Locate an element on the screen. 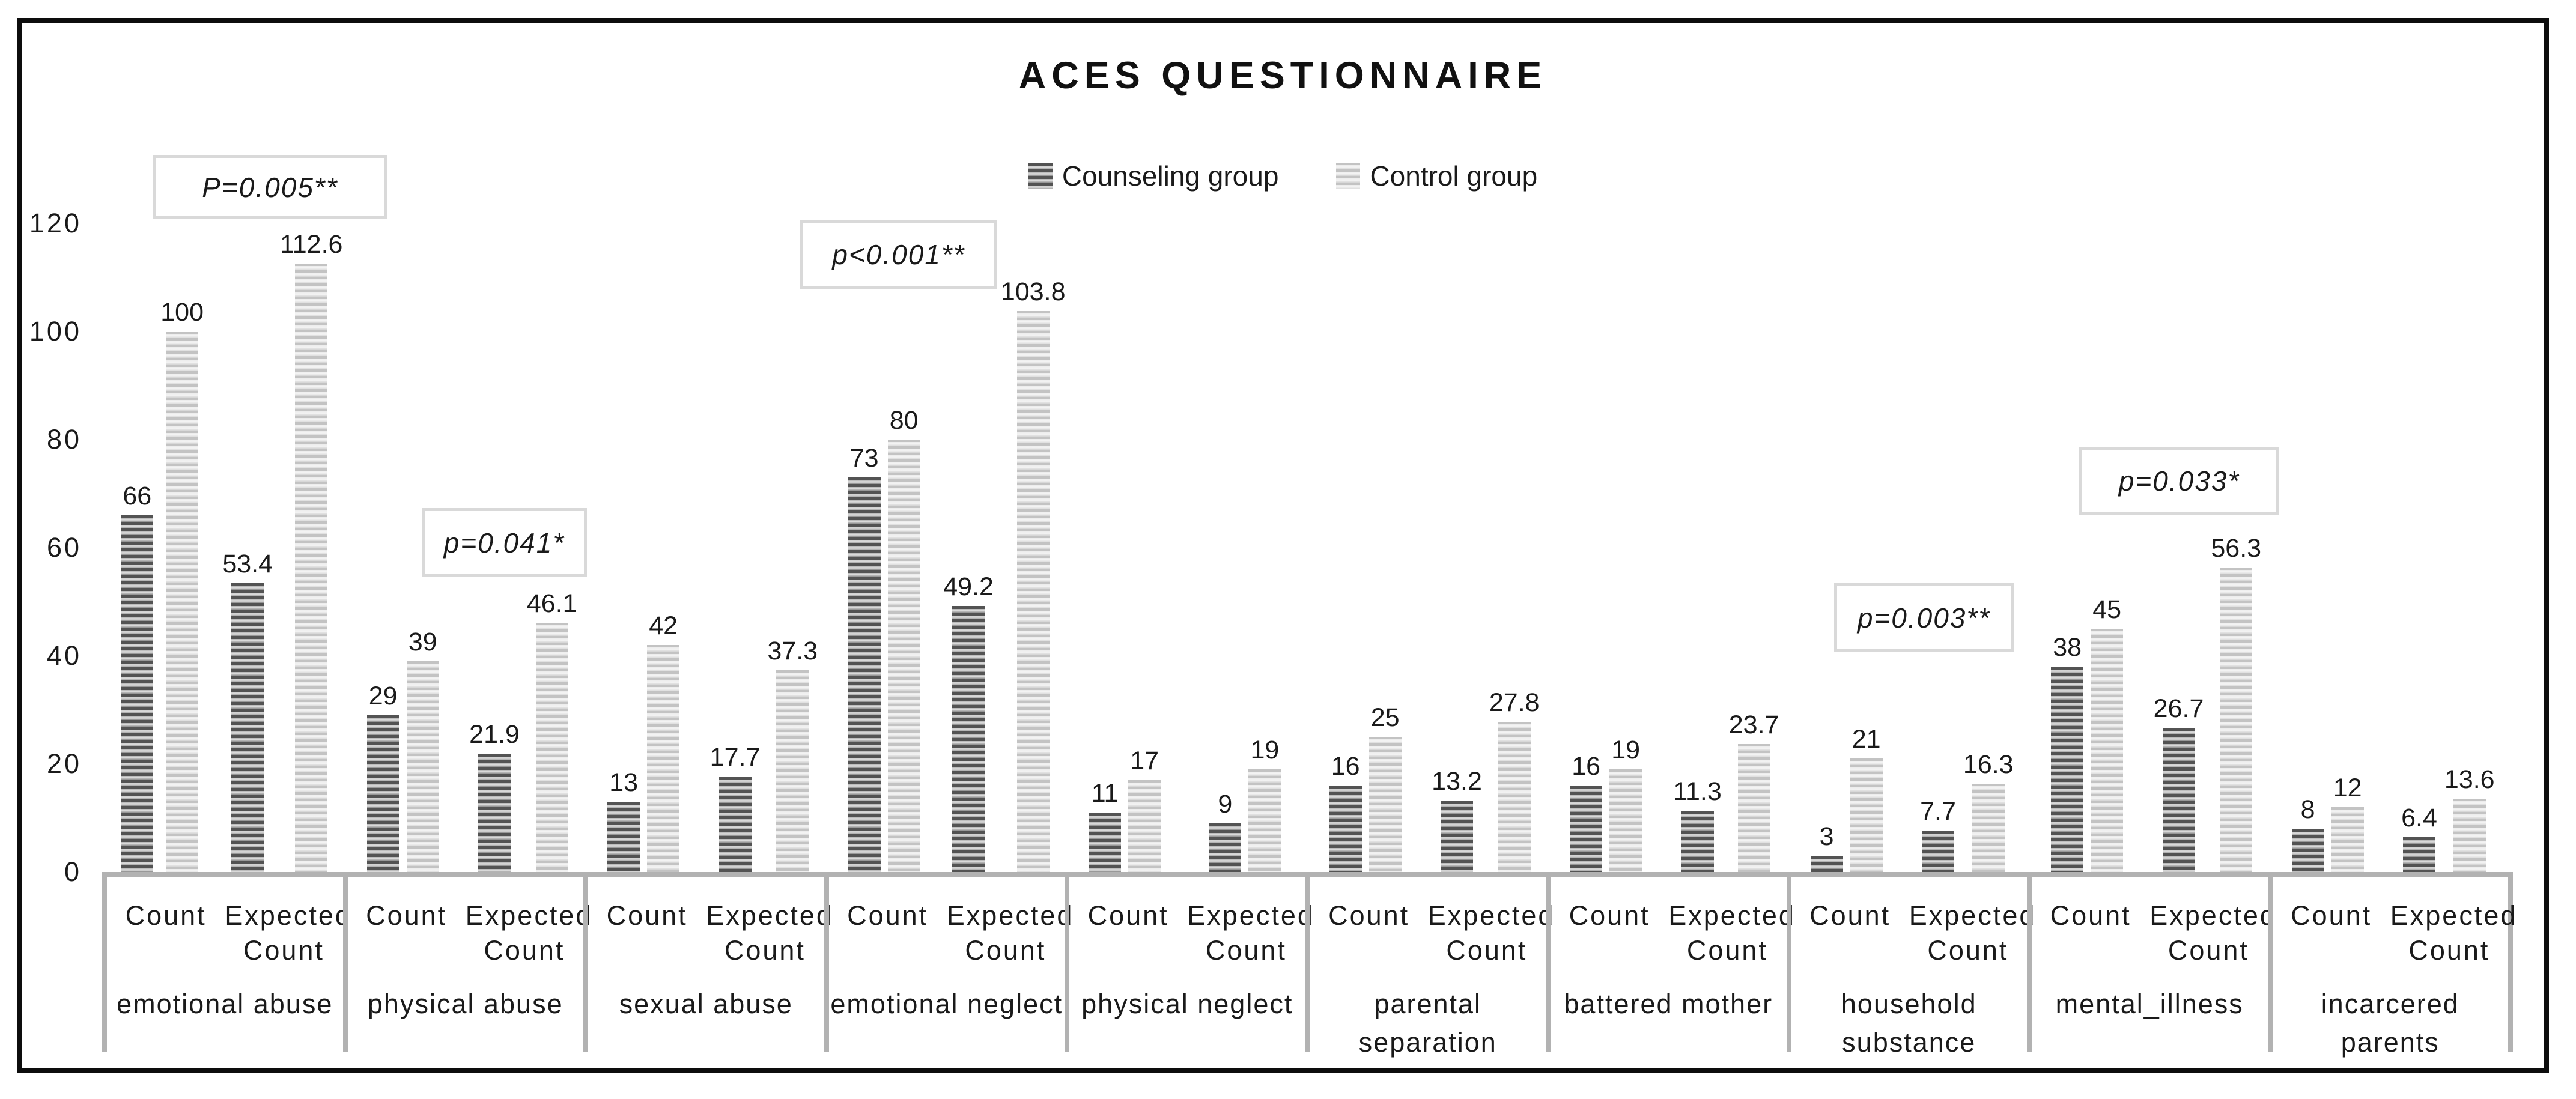  bar-counseling-group-count-parental-separation is located at coordinates (1345, 829).